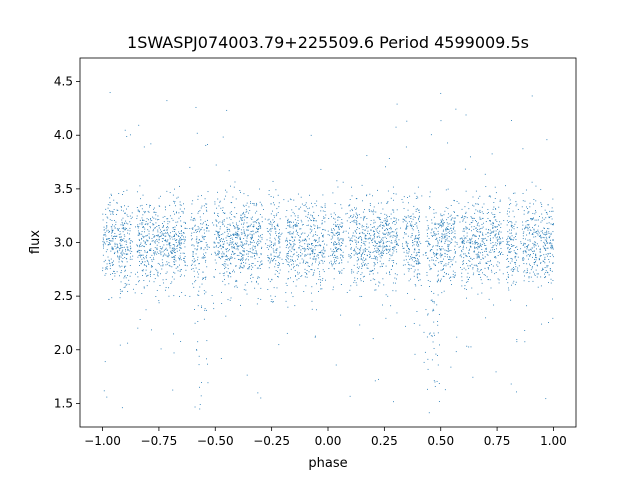  I want to click on y-axis-label: flux, so click(35, 242).